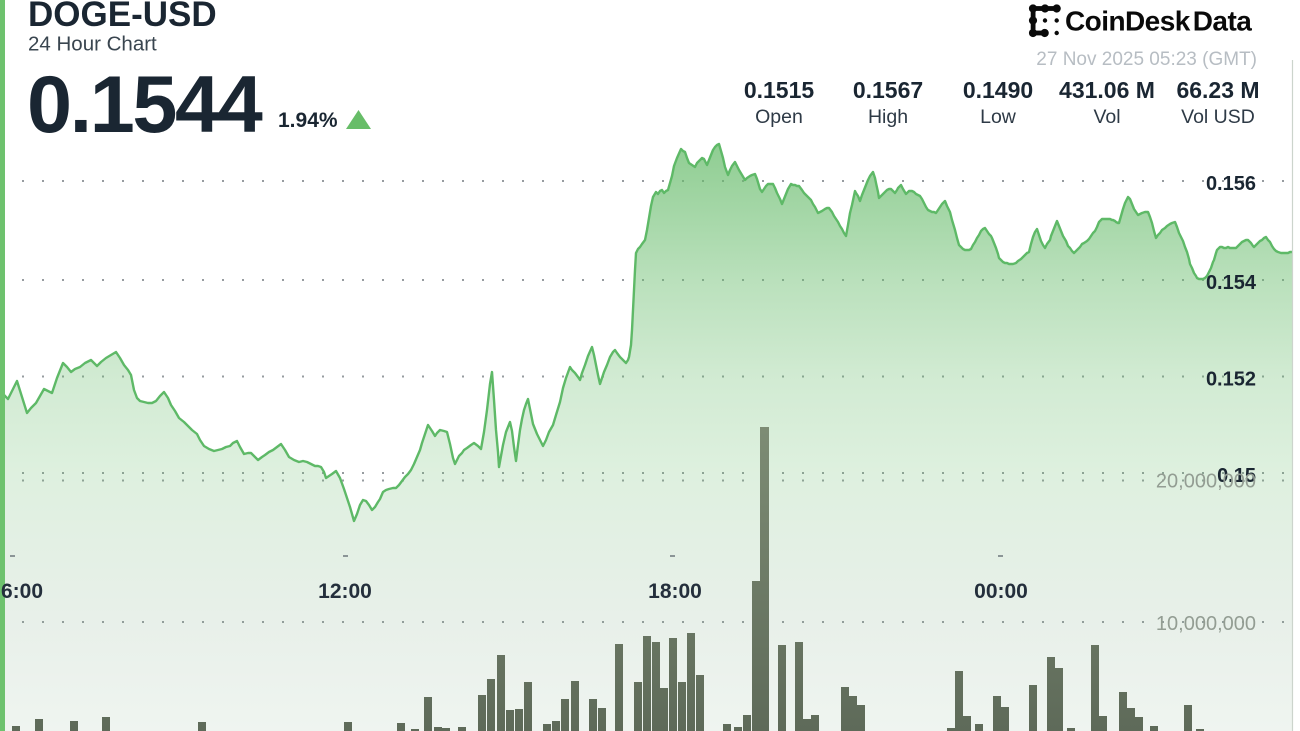 Image resolution: width=1300 pixels, height=731 pixels. Describe the element at coordinates (998, 117) in the screenshot. I see `svg-text: Low` at that location.